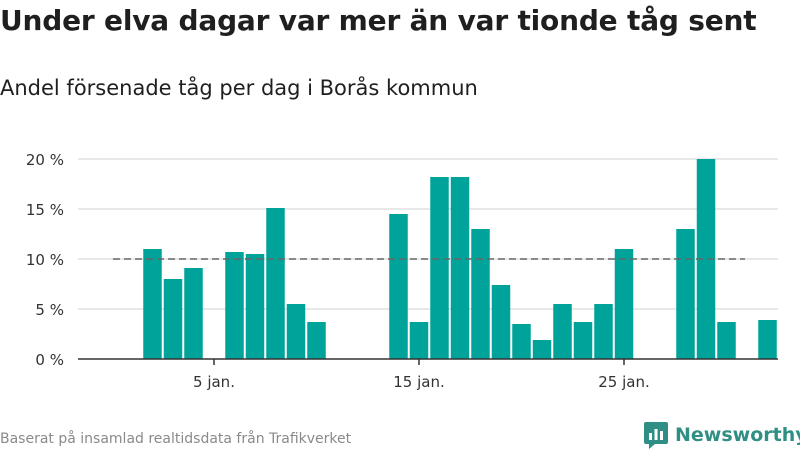  I want to click on x-axis-tick-labels: 5 jan. 15 jan. 25 jan., so click(421, 382).